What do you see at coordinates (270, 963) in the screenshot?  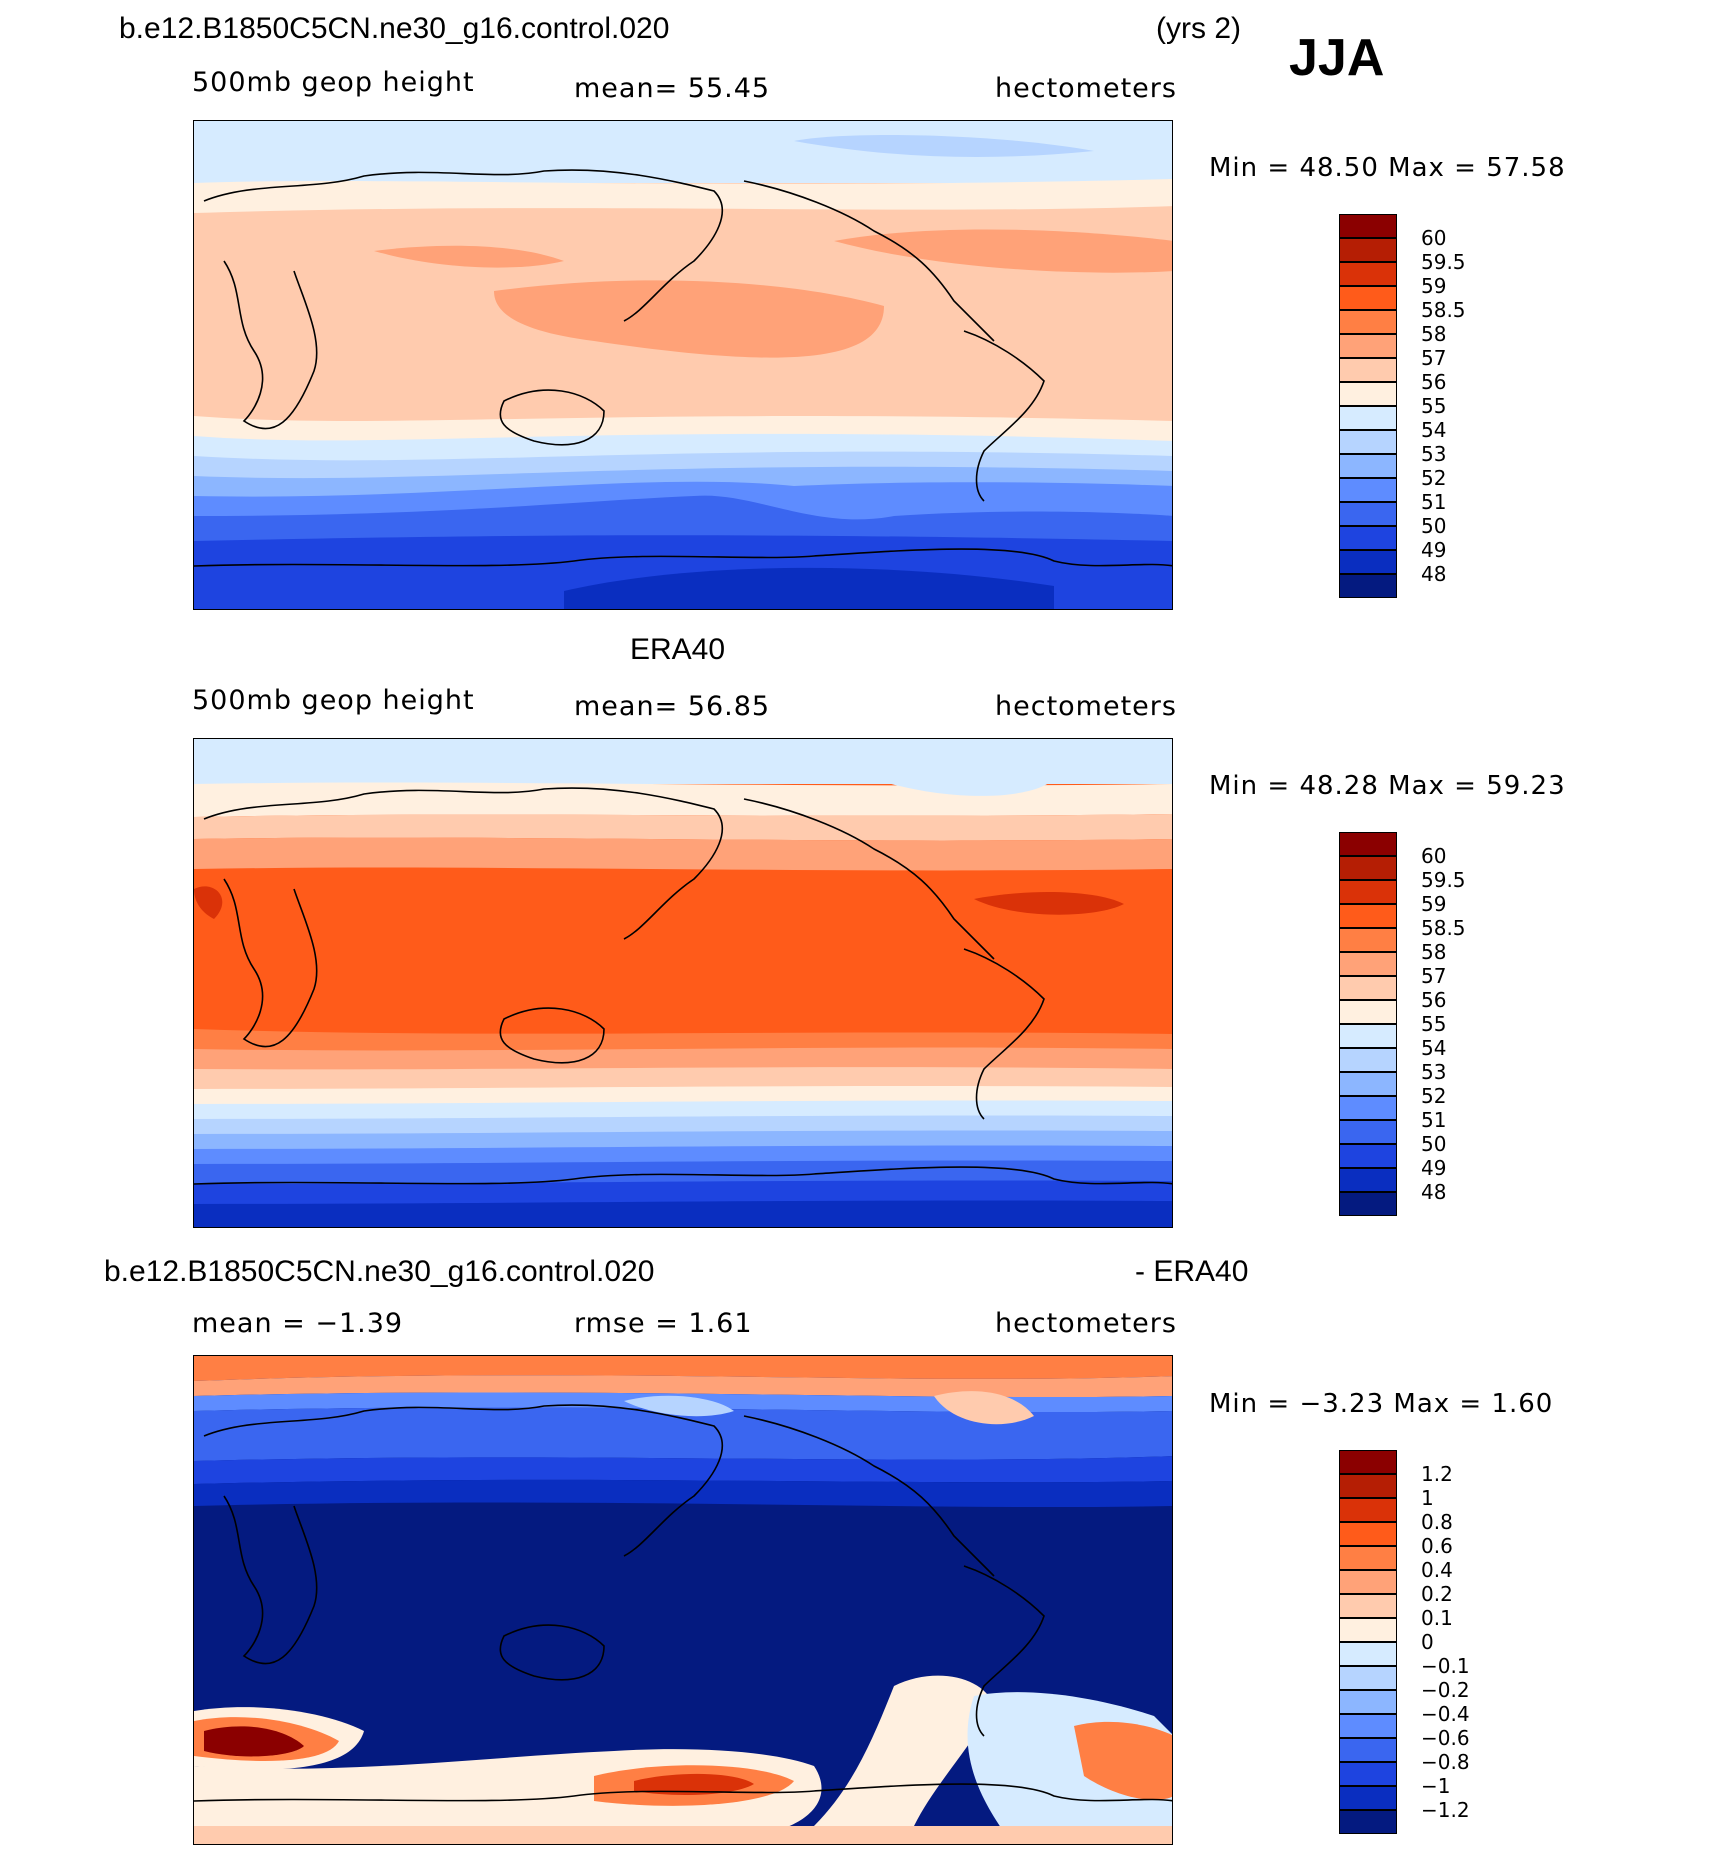 I see `p2-coast-africa` at bounding box center [270, 963].